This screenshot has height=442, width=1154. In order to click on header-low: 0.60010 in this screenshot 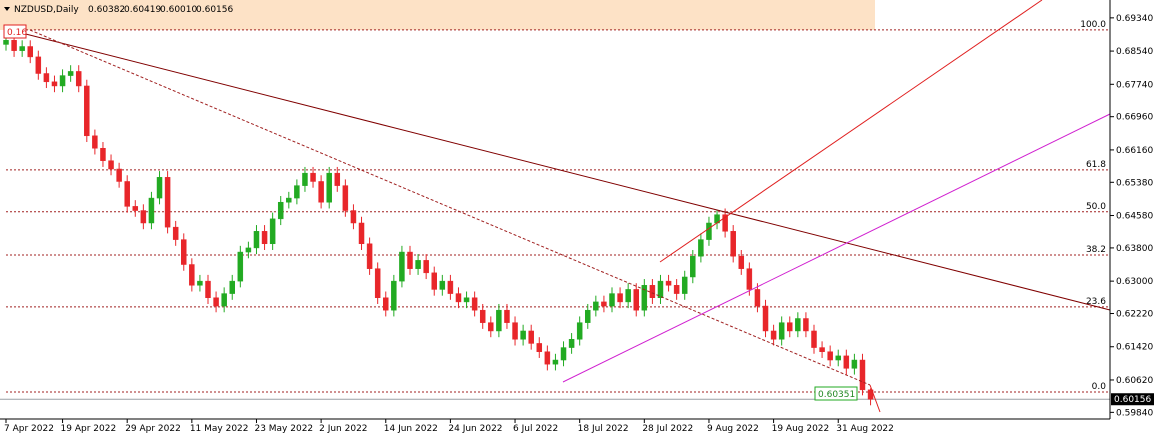, I will do `click(178, 10)`.